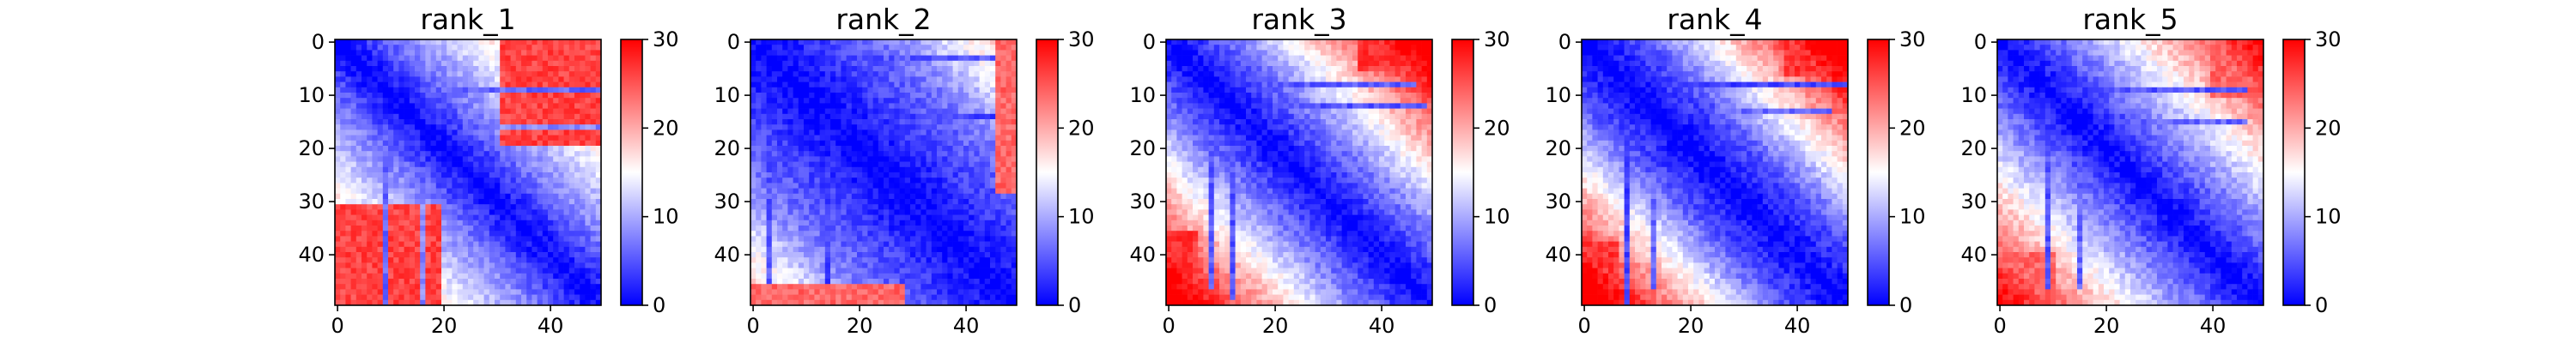 Image resolution: width=2576 pixels, height=343 pixels. Describe the element at coordinates (312, 95) in the screenshot. I see `y-tick-label: 10` at that location.